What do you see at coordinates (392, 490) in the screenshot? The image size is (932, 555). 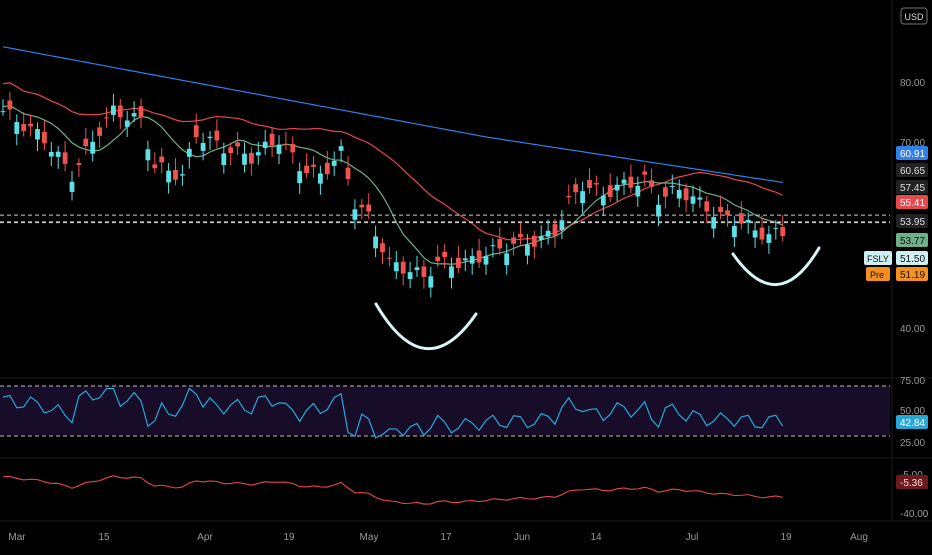 I see `oscillator-2-line` at bounding box center [392, 490].